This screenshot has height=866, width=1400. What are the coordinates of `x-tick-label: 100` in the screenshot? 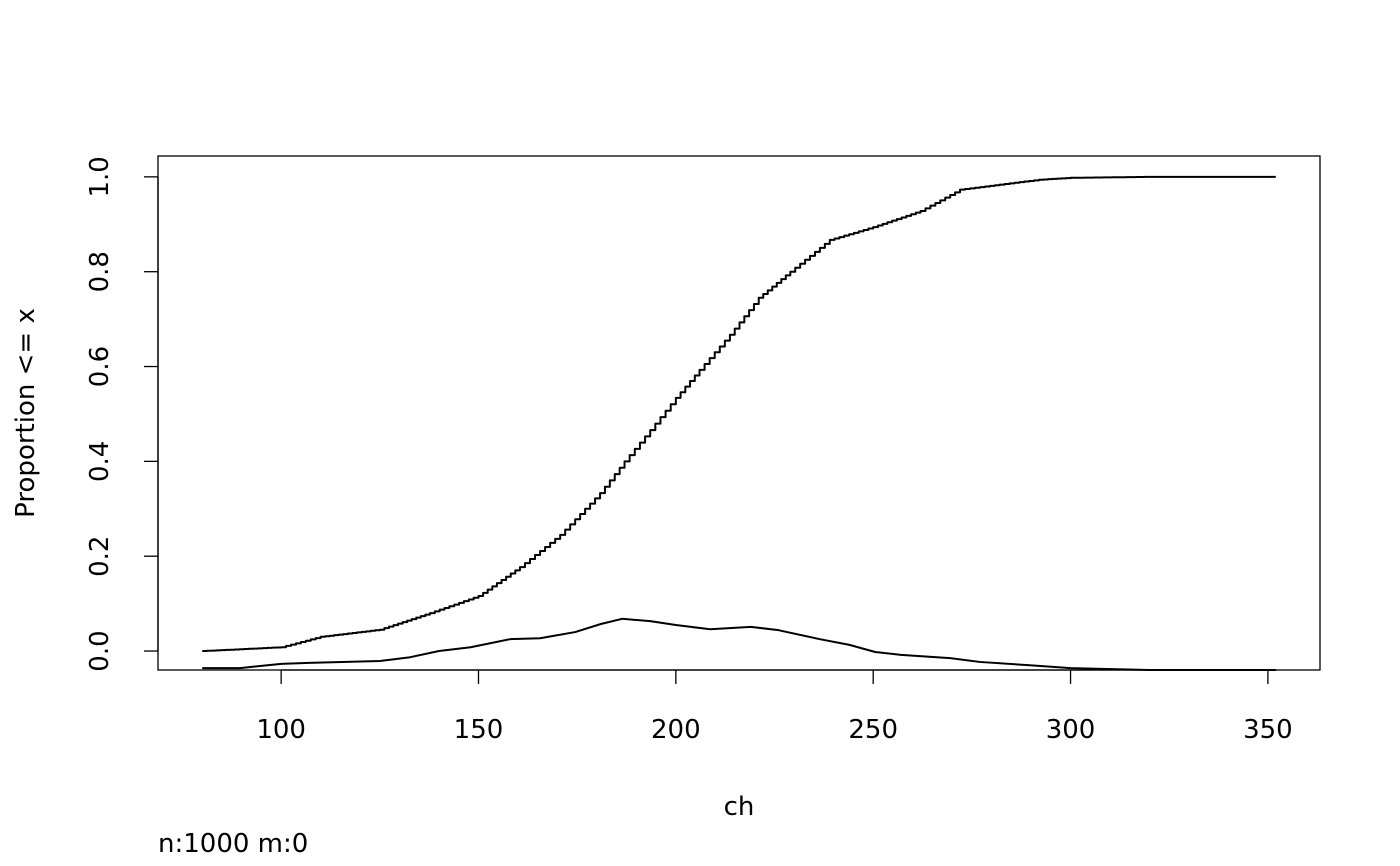 It's located at (281, 730).